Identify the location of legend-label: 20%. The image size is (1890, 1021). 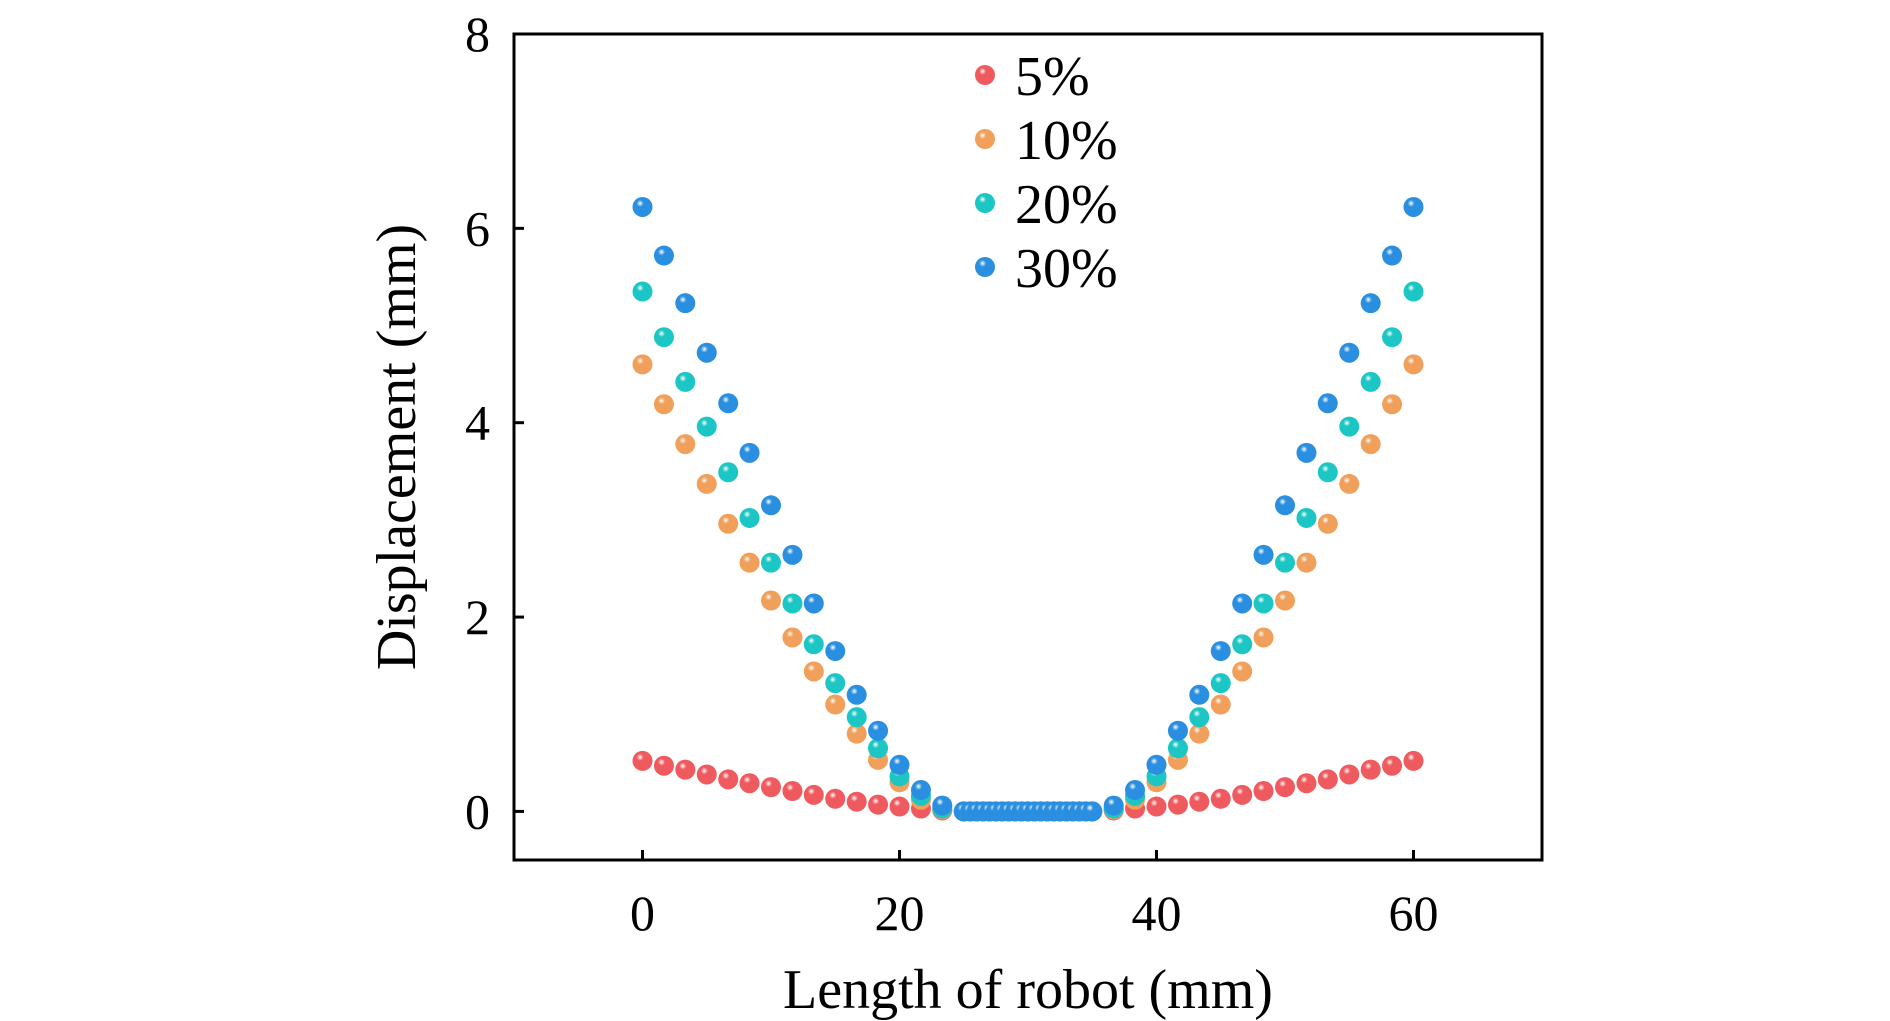
(1066, 205).